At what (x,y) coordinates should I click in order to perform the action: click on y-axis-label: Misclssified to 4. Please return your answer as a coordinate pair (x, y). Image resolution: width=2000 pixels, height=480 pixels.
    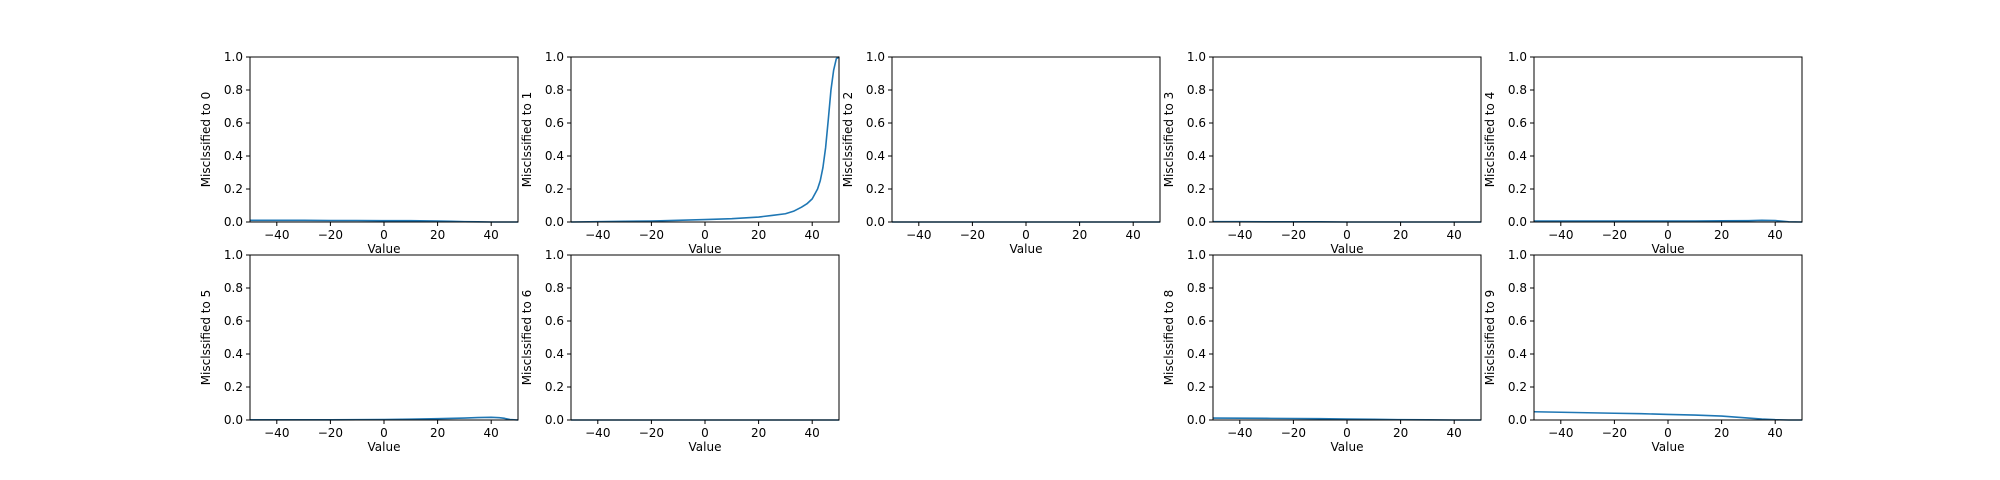
    Looking at the image, I should click on (1490, 140).